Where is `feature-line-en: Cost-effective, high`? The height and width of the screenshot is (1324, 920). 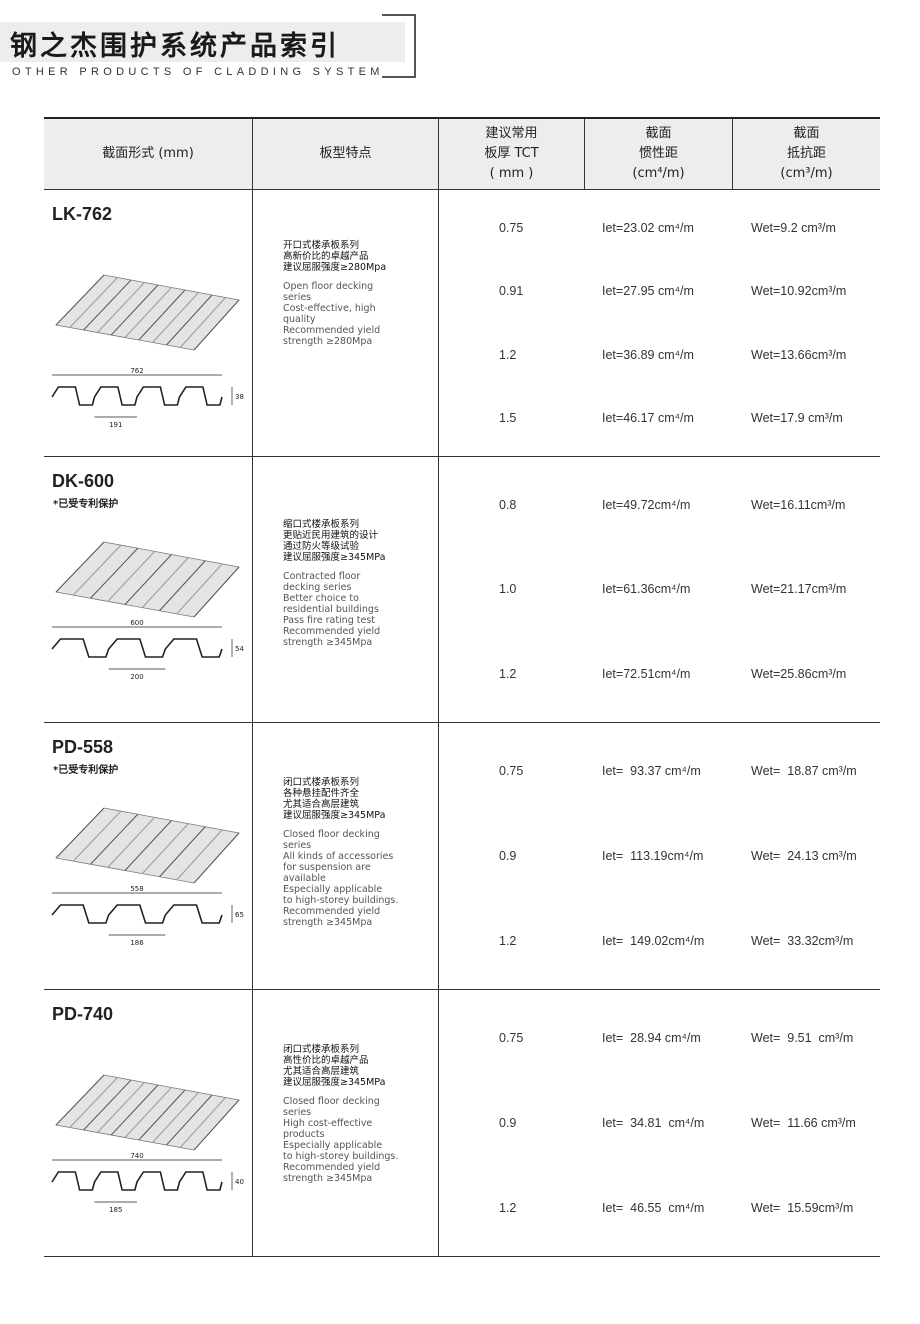
feature-line-en: Cost-effective, high is located at coordinates (329, 308).